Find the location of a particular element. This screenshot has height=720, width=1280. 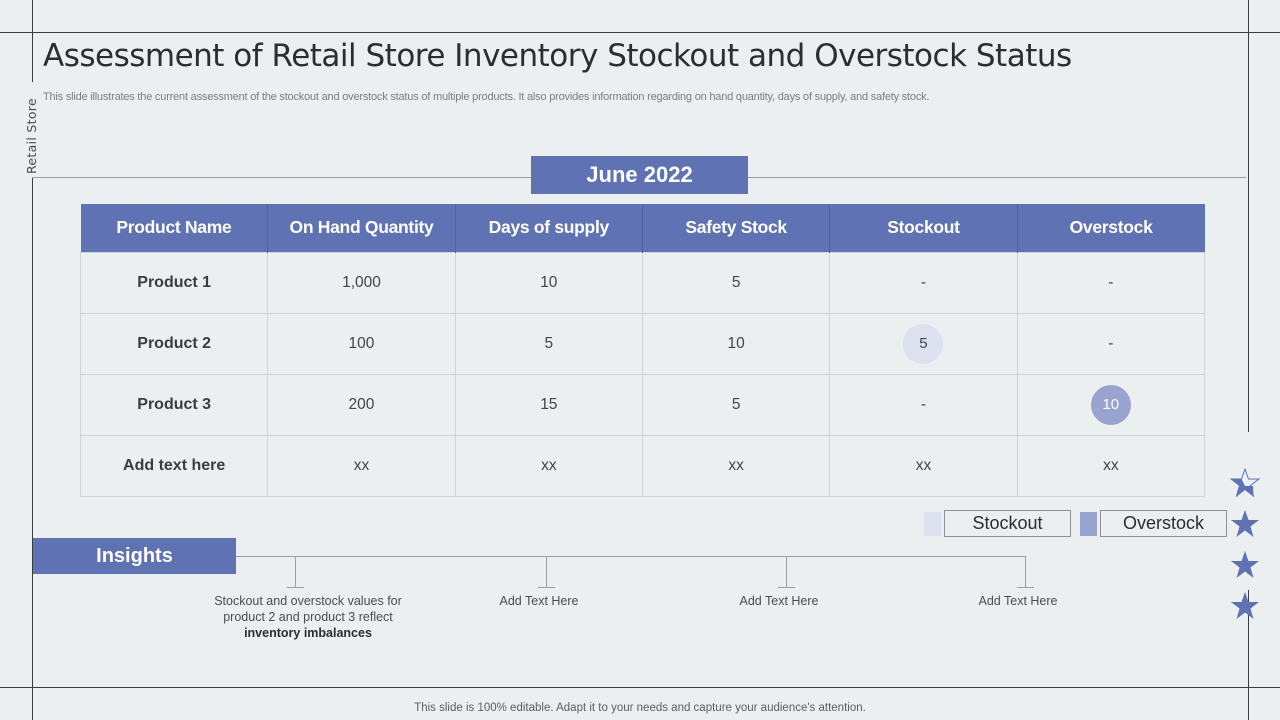

on-hand-cell: 1,000 is located at coordinates (361, 282).